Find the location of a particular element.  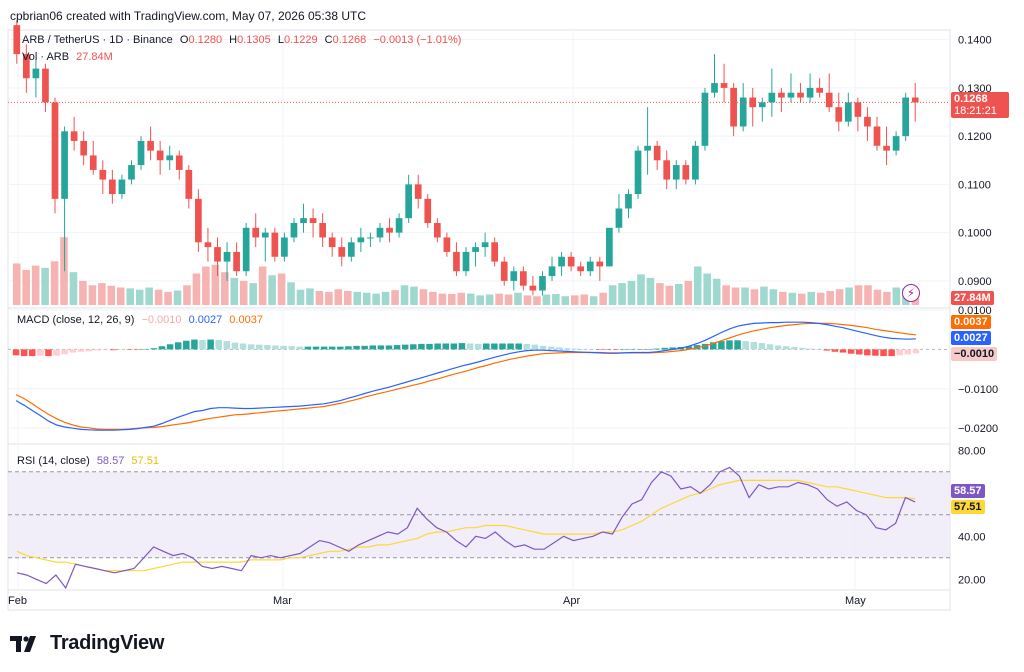

macd-tick-label: 0.0100 is located at coordinates (975, 311).